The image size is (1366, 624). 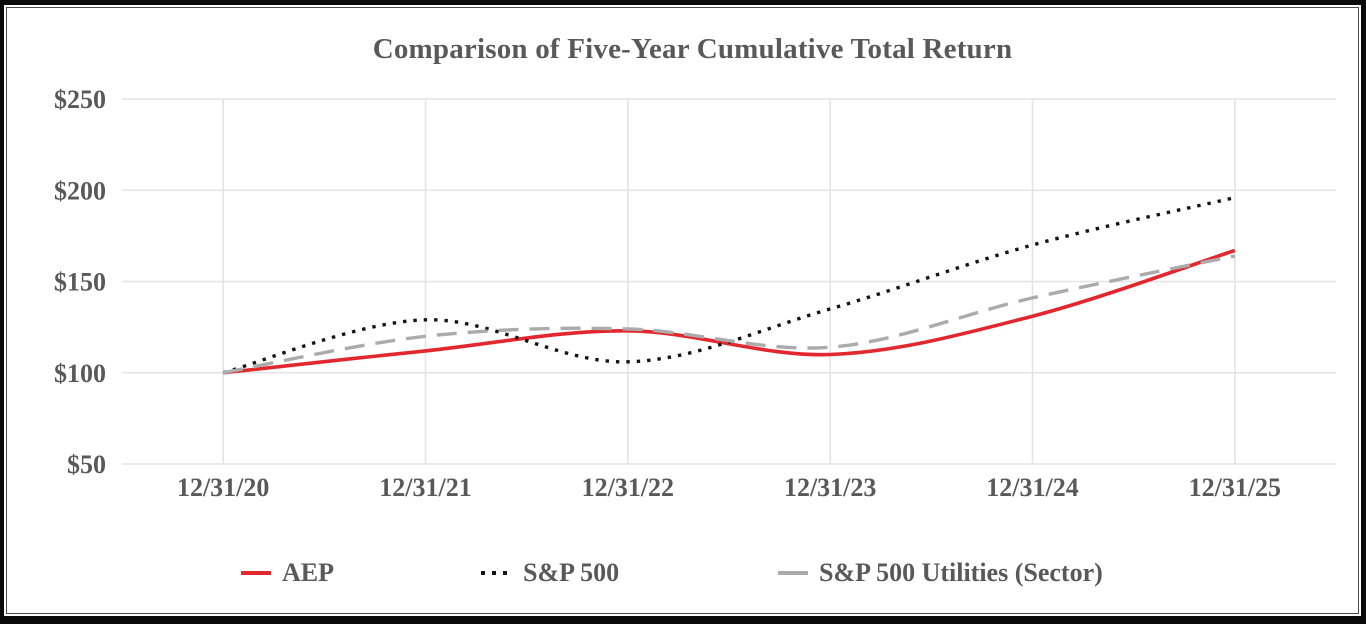 What do you see at coordinates (571, 572) in the screenshot?
I see `legend-label-sp500: S&P 500` at bounding box center [571, 572].